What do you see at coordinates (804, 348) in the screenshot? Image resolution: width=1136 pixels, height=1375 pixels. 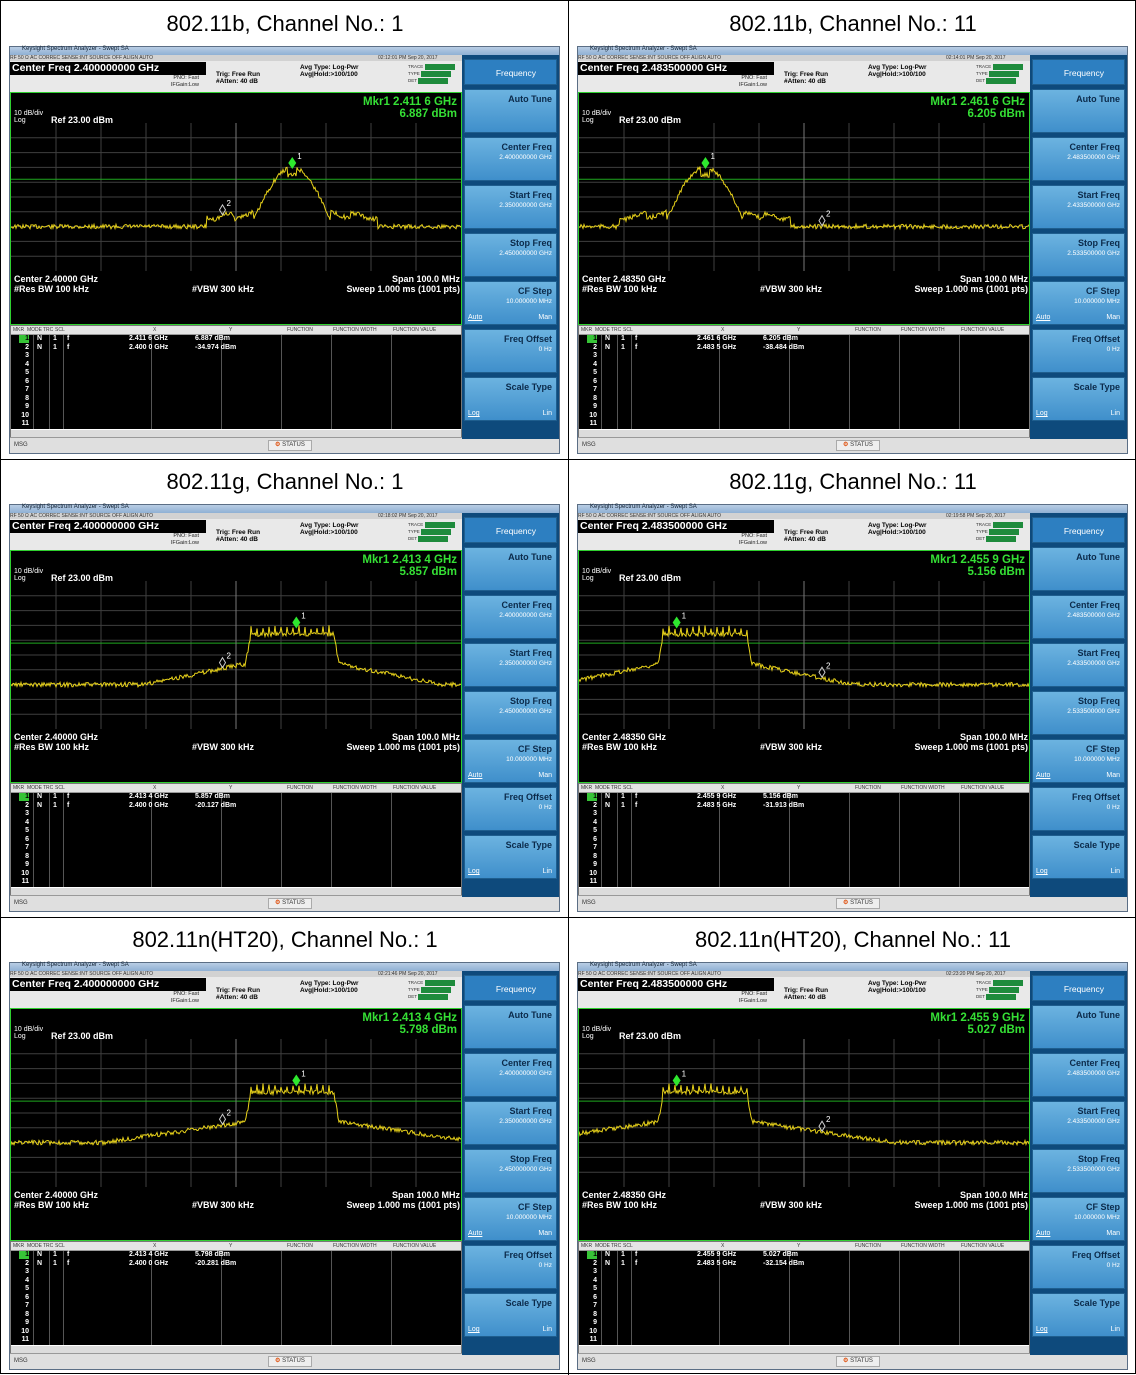 I see `table-row: 2 N 1 f 2.483 5 GHz -38.484 dBm` at bounding box center [804, 348].